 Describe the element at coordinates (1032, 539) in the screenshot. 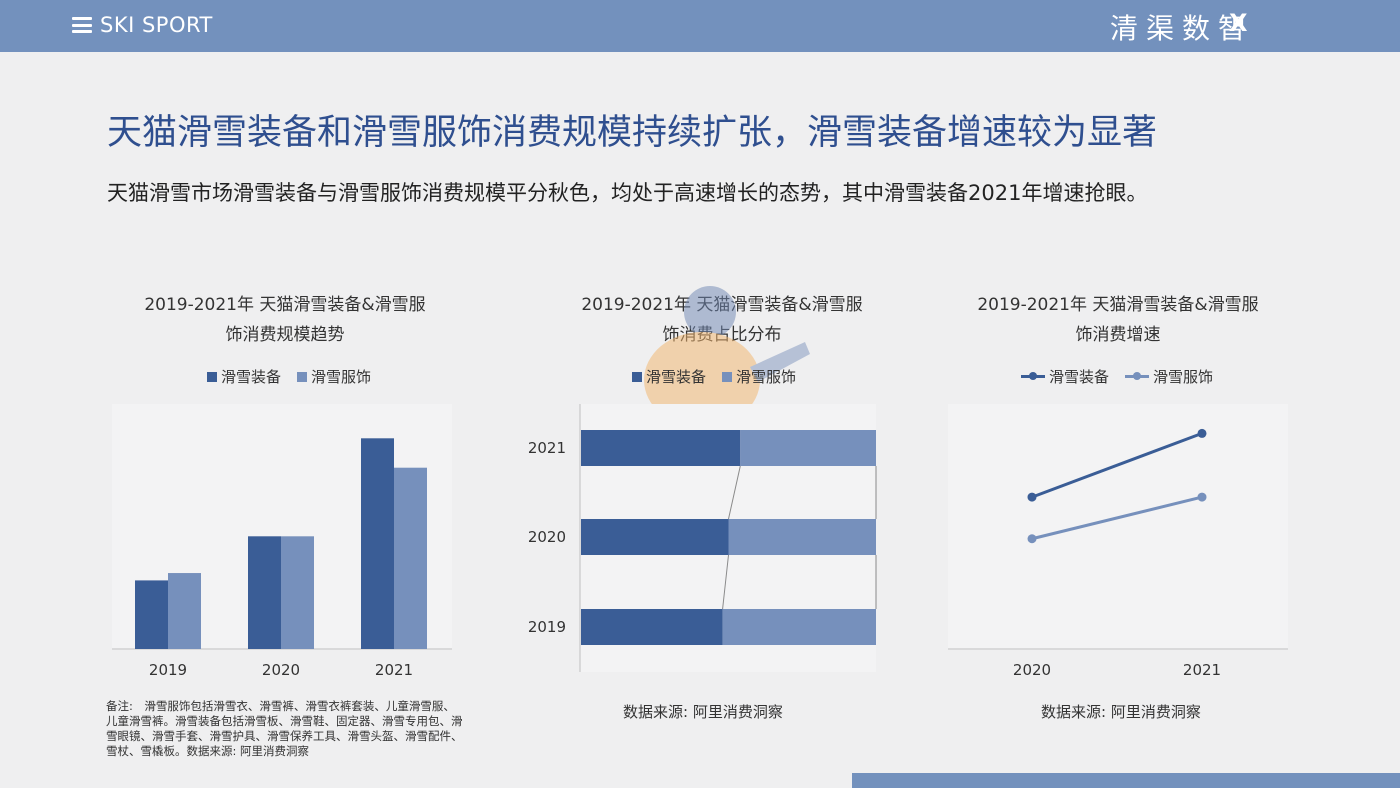

I see `chart3-point-apparel-2020` at that location.